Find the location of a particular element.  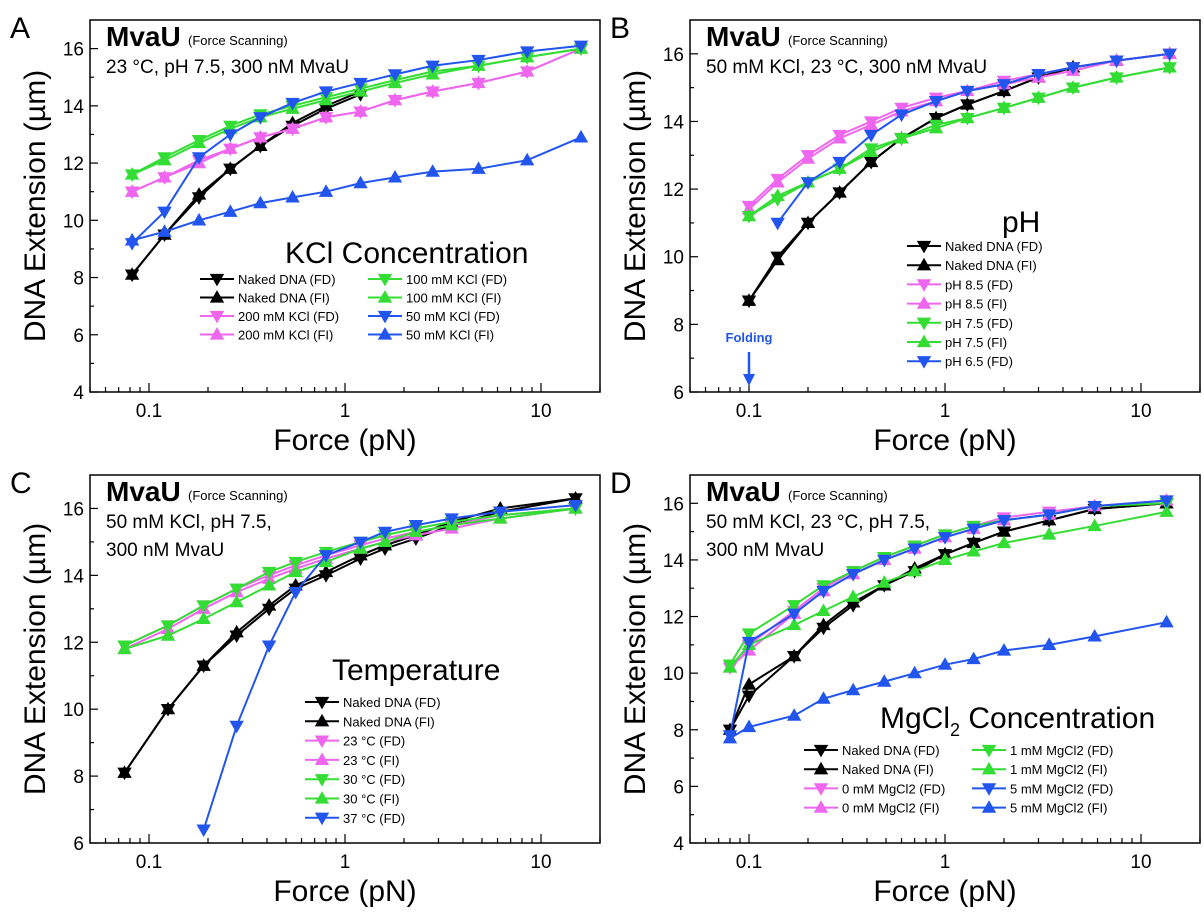

chart-conditions: 300 nM MvaU is located at coordinates (165, 550).